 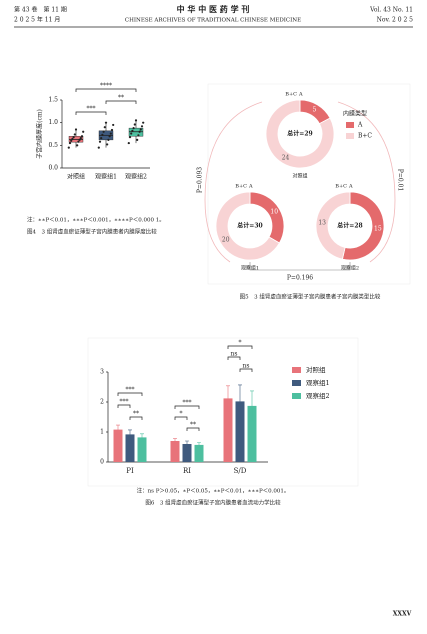 What do you see at coordinates (106, 177) in the screenshot?
I see `x-tick-label: 观察组1` at bounding box center [106, 177].